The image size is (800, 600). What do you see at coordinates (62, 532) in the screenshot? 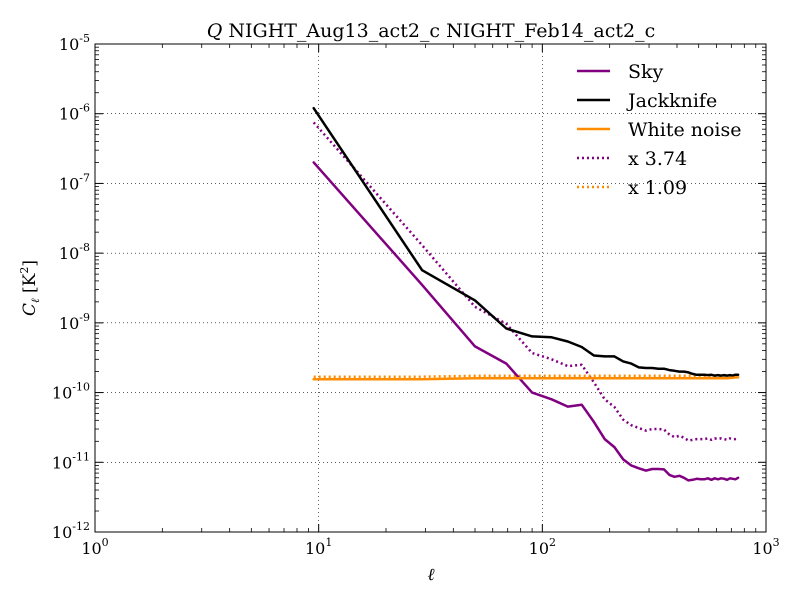
I see `y-tick-label-base-0: 10` at bounding box center [62, 532].